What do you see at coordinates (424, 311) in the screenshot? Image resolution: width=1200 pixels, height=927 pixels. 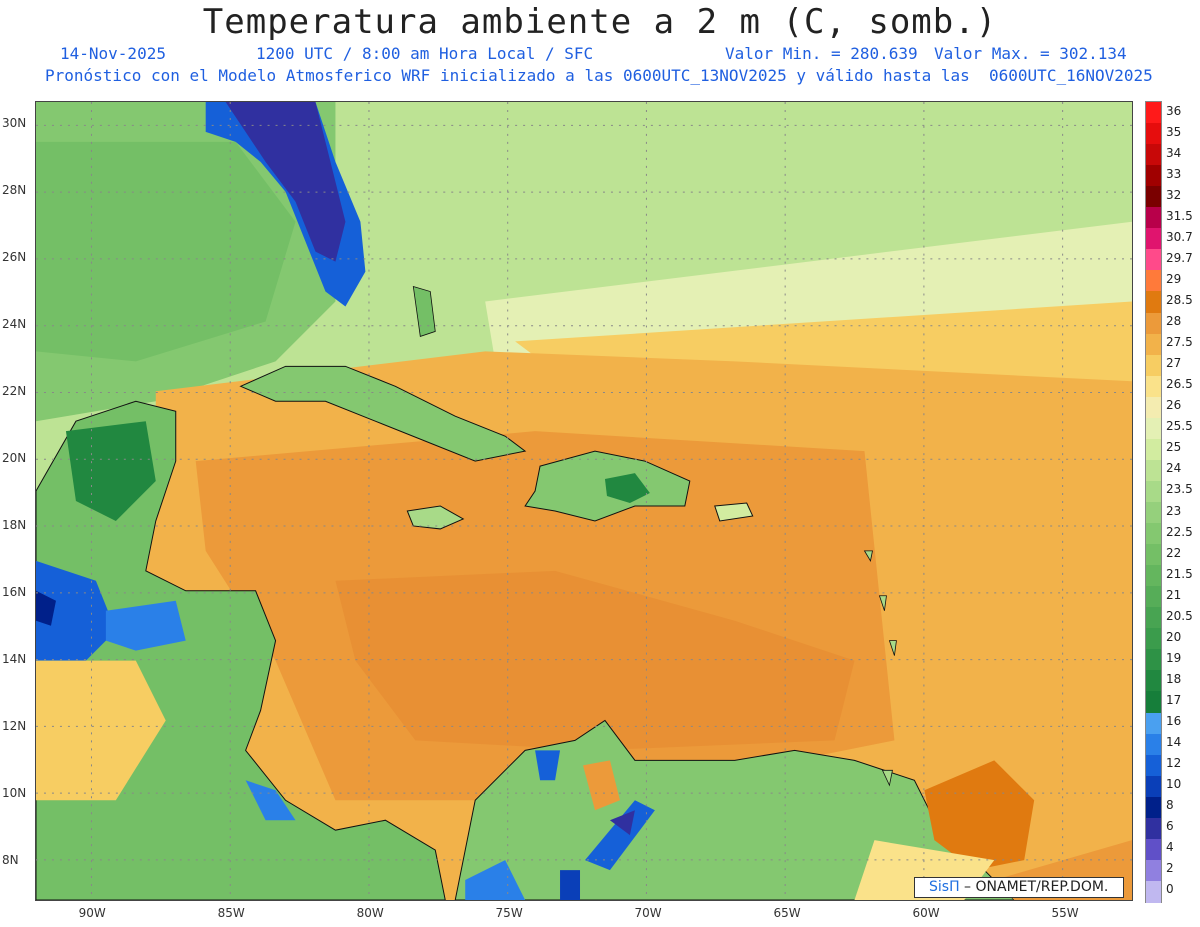 I see `bahamas` at bounding box center [424, 311].